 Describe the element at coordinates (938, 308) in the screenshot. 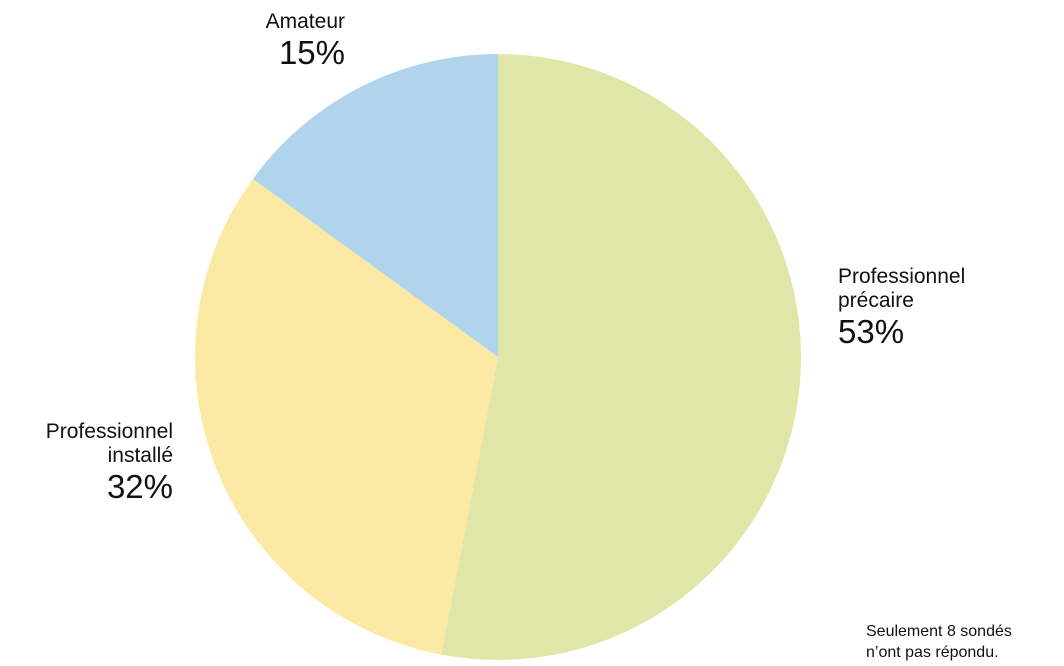

I see `slice-label-professionnel-precaire: Professionnel précaire 53%` at that location.